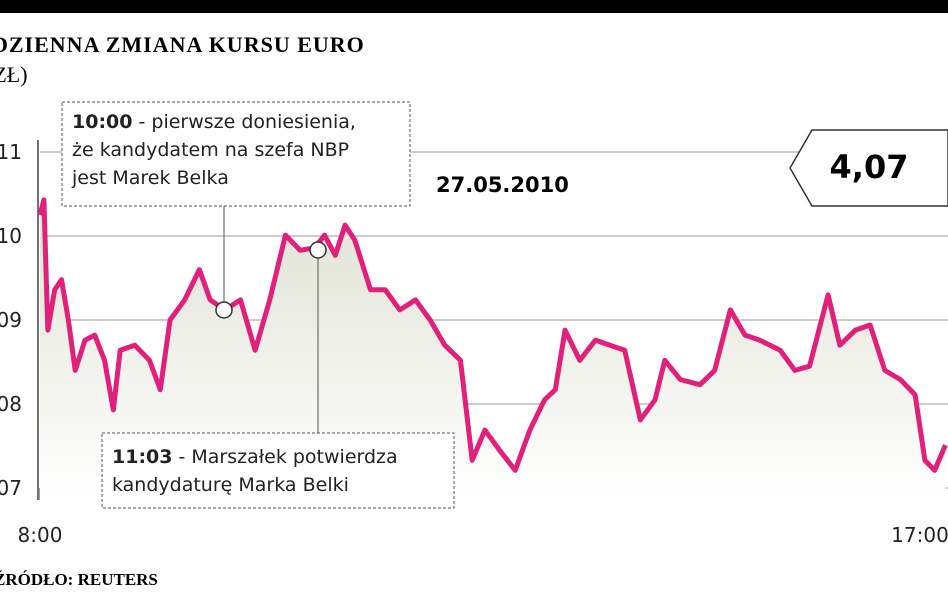  Describe the element at coordinates (919, 535) in the screenshot. I see `x-tick-label: 17:00` at that location.